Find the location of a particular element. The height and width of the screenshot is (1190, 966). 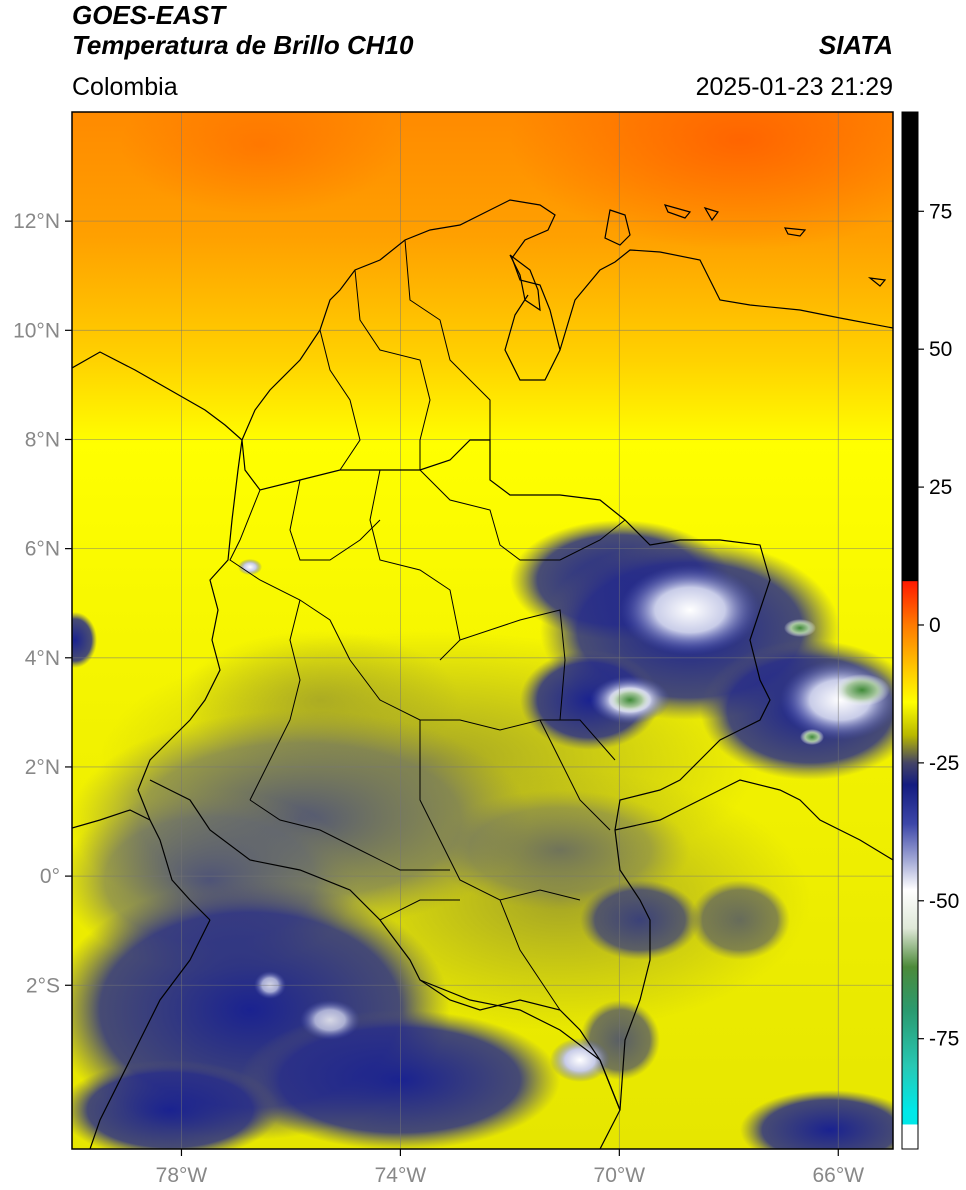

product-title: Temperatura de Brillo CH10 is located at coordinates (243, 45).